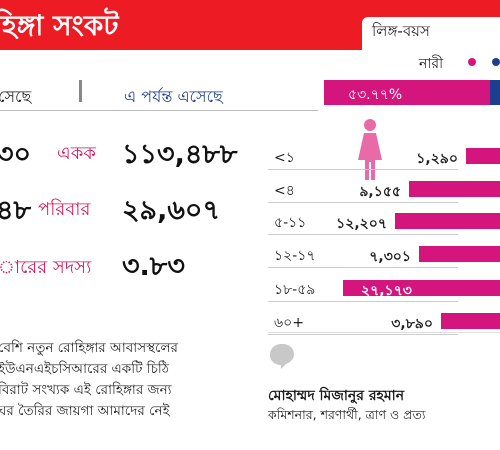 The width and height of the screenshot is (500, 450). Describe the element at coordinates (496, 62) in the screenshot. I see `legend-male-dot` at that location.